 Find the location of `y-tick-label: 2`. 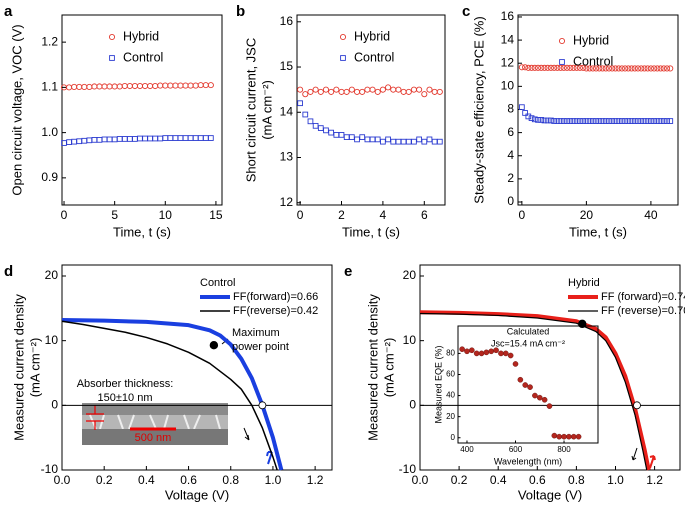

y-tick-label: 2 is located at coordinates (510, 178).